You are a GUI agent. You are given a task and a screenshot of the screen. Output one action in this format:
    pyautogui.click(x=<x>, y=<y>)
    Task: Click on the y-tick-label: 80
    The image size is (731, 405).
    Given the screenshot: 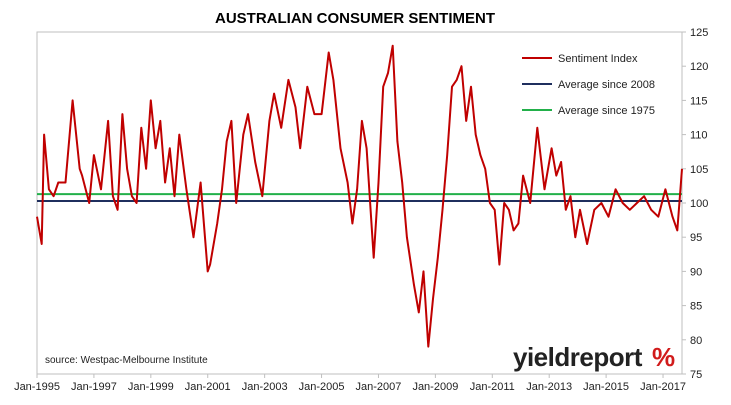 What is the action you would take?
    pyautogui.click(x=696, y=341)
    